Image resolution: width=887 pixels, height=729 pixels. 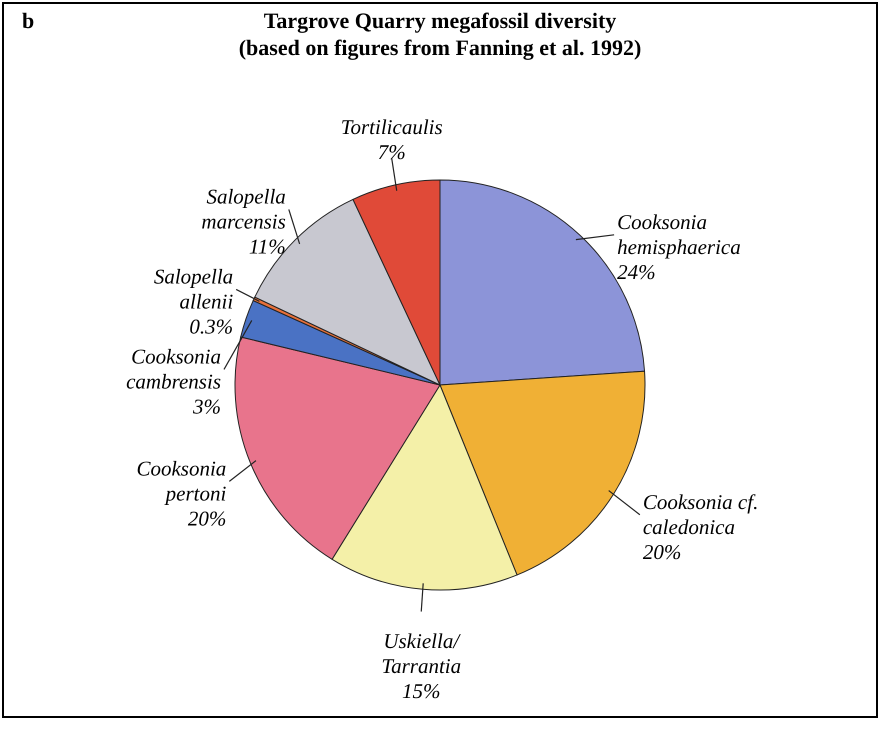 What do you see at coordinates (679, 234) in the screenshot?
I see `slice-label: Cooksonia hemisphaerica` at bounding box center [679, 234].